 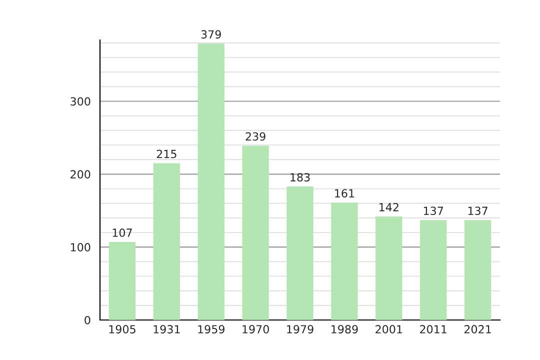 What do you see at coordinates (389, 329) in the screenshot?
I see `x-tick-label: 2001` at bounding box center [389, 329].